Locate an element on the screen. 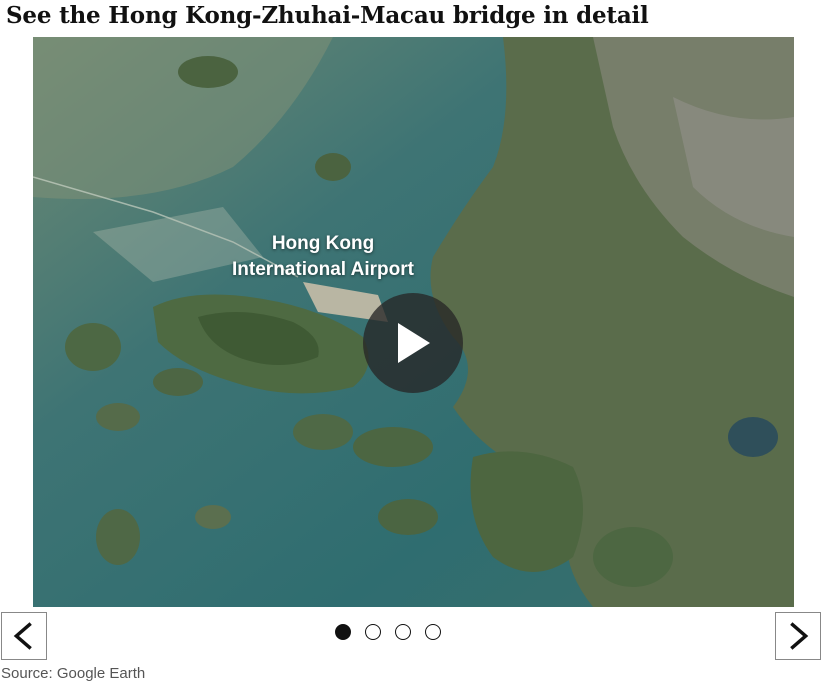 This screenshot has width=825, height=688. slide-indicators is located at coordinates (388, 632).